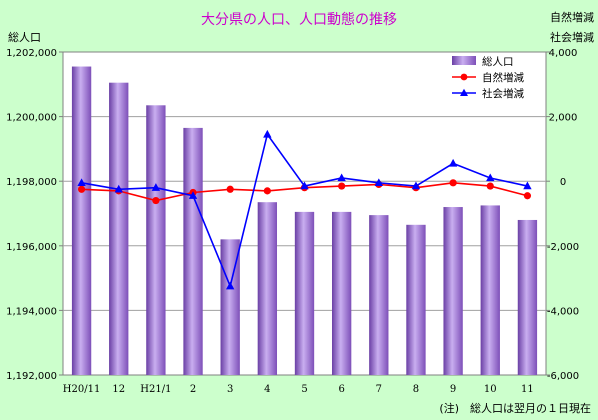  What do you see at coordinates (563, 247) in the screenshot?
I see `right-tick-label: -2,000` at bounding box center [563, 247].